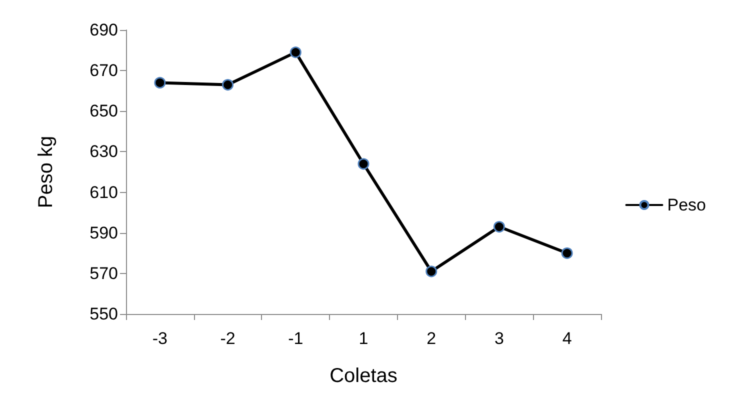  Describe the element at coordinates (431, 338) in the screenshot. I see `x-tick-label: 2` at that location.